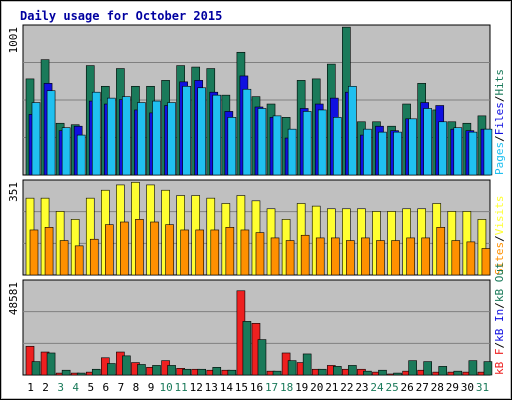 The image size is (512, 400). I want to click on x-tick-label-day-31: 31, so click(482, 387).